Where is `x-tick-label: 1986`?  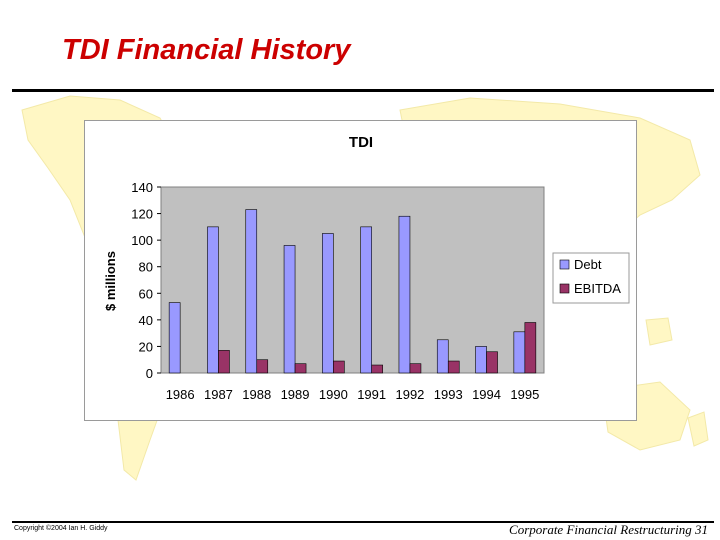 x-tick-label: 1986 is located at coordinates (180, 394).